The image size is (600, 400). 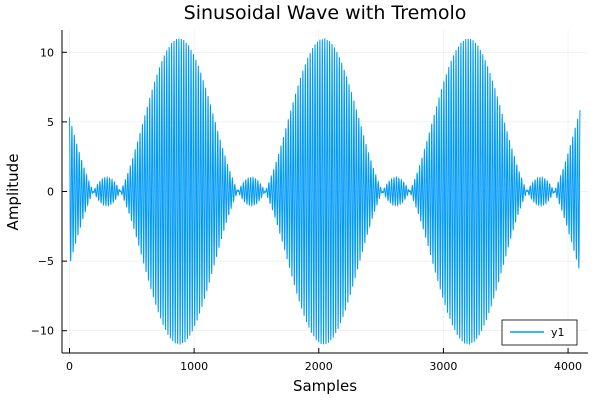 What do you see at coordinates (443, 366) in the screenshot?
I see `x-tick-label: 3000` at bounding box center [443, 366].